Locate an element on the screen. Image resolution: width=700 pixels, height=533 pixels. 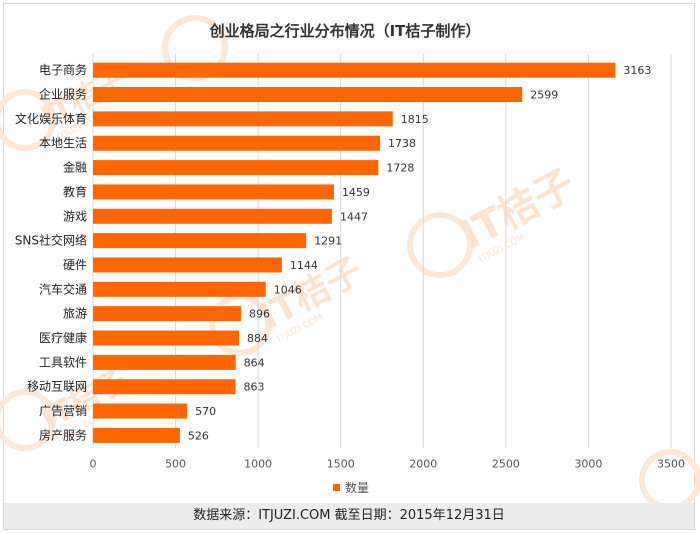
chart-title: 创业格局之行业分布情况（IT桔子制作） is located at coordinates (345, 31).